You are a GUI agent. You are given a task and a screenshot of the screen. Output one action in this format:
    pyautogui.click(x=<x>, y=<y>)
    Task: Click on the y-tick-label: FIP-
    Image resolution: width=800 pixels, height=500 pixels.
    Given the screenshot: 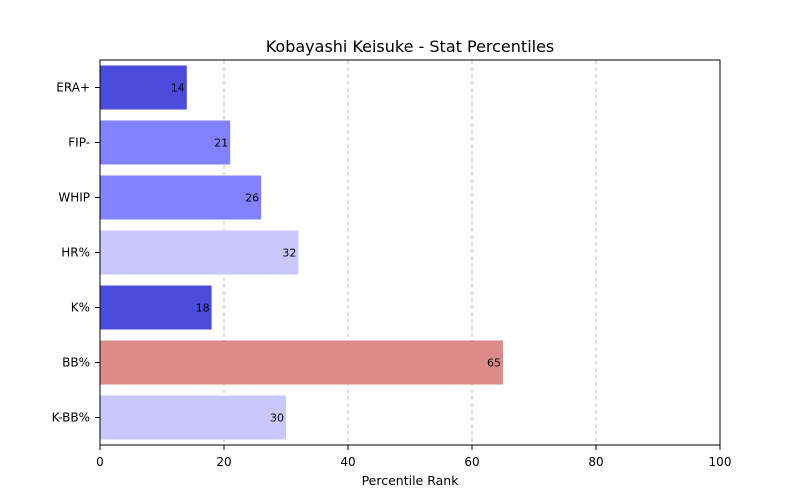 What is the action you would take?
    pyautogui.click(x=79, y=143)
    